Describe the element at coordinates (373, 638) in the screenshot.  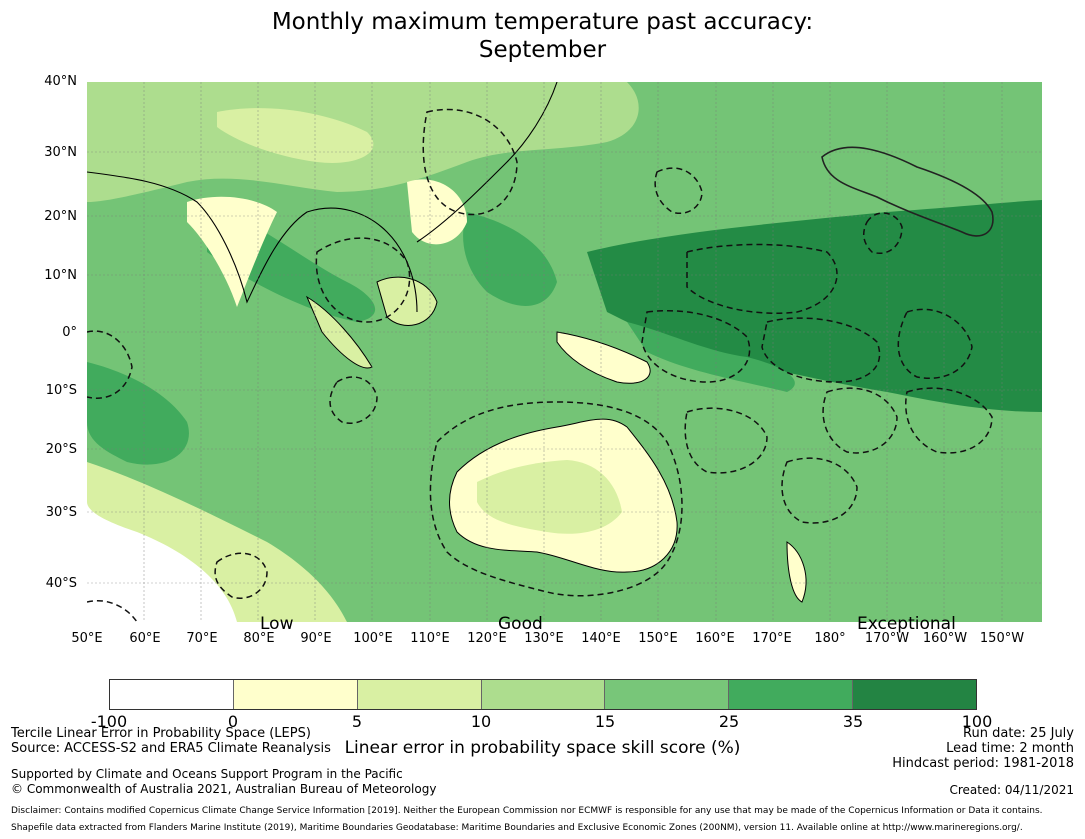
I see `lon-label-100e: 100°E` at that location.